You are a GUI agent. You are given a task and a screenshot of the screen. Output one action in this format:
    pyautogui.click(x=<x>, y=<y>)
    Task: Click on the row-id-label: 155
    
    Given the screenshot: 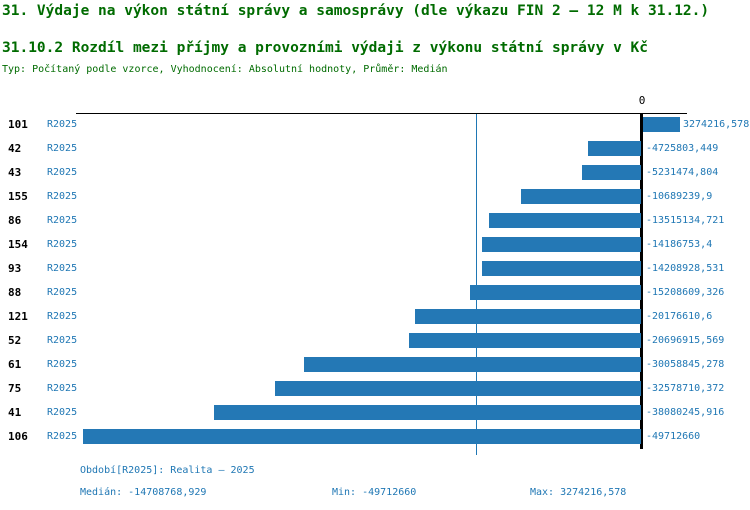 What is the action you would take?
    pyautogui.click(x=18, y=196)
    